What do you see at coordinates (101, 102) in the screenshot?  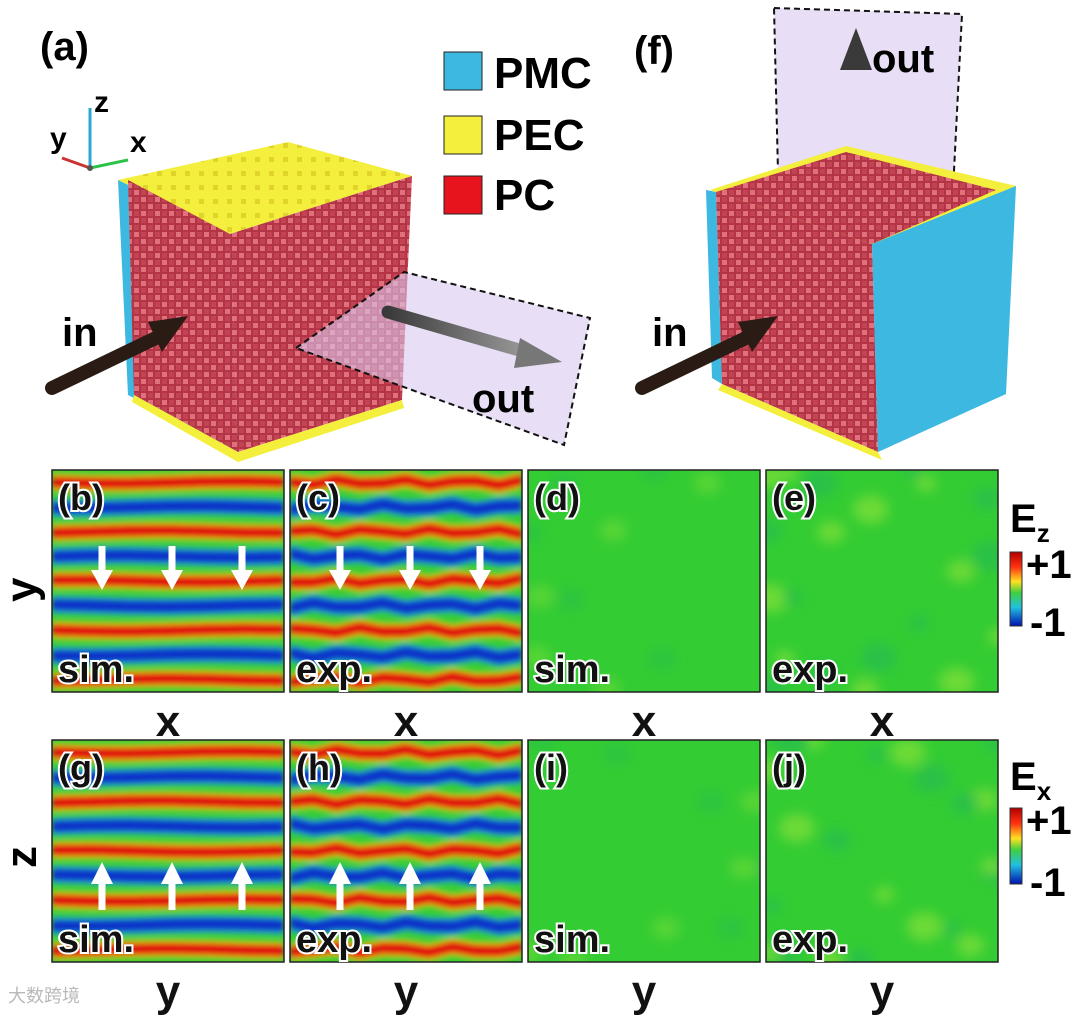 I see `axis-z-label: z` at bounding box center [101, 102].